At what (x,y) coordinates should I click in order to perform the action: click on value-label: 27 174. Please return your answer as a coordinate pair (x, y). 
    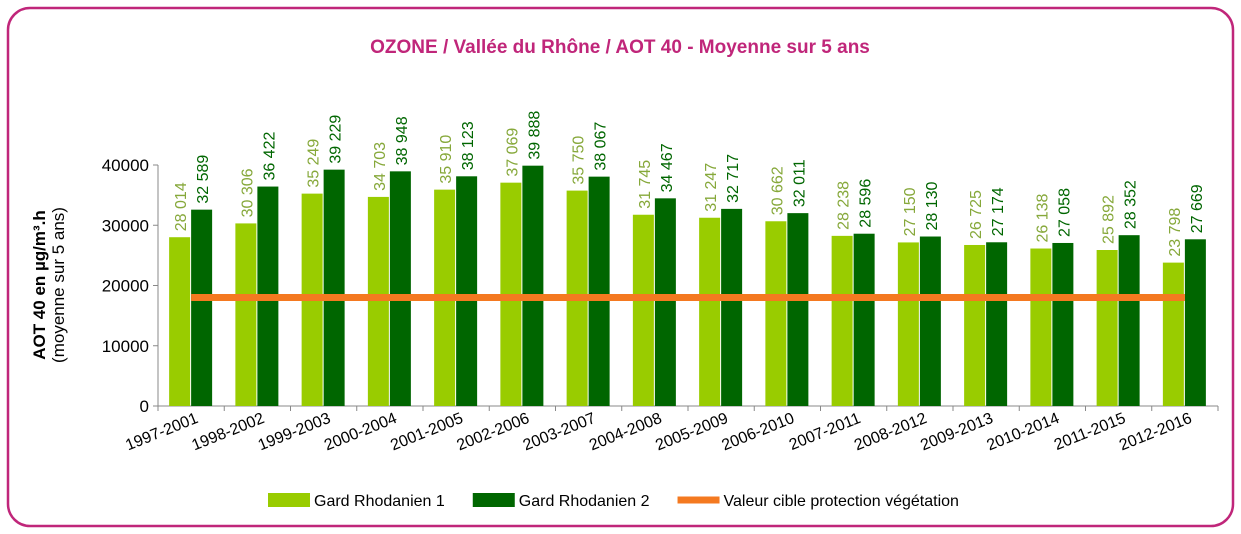
    Looking at the image, I should click on (998, 211).